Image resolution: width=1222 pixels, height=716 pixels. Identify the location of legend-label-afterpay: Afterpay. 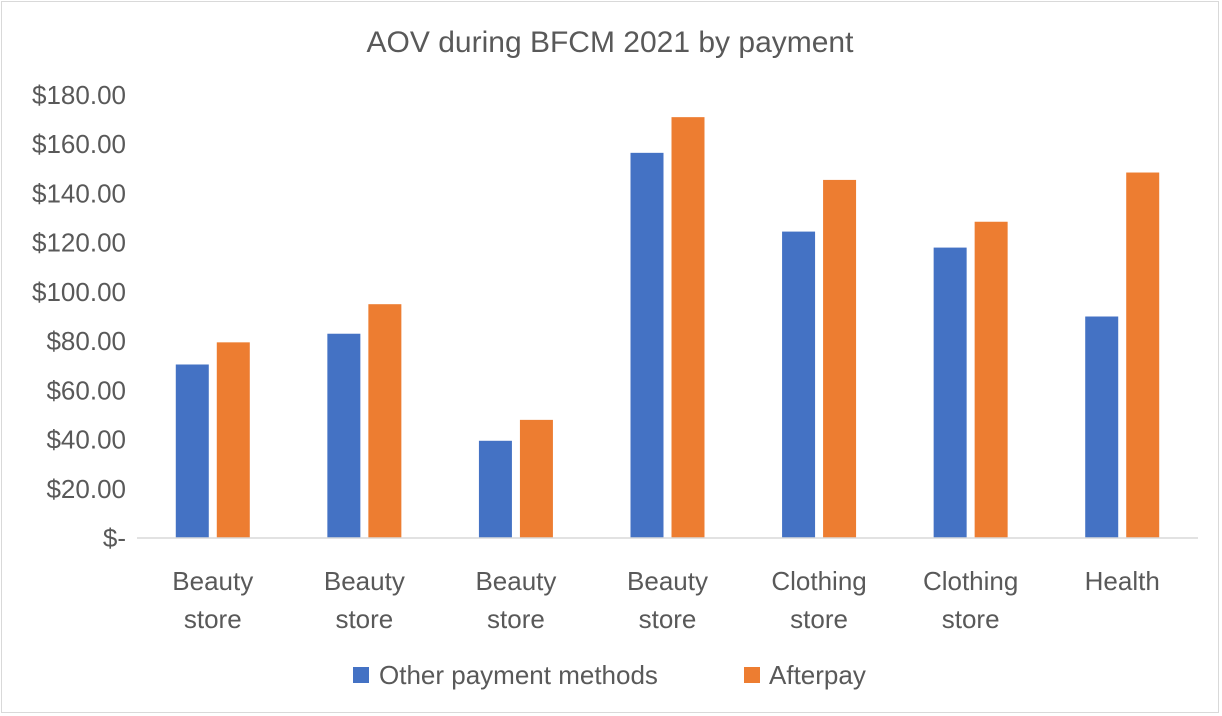
(817, 675).